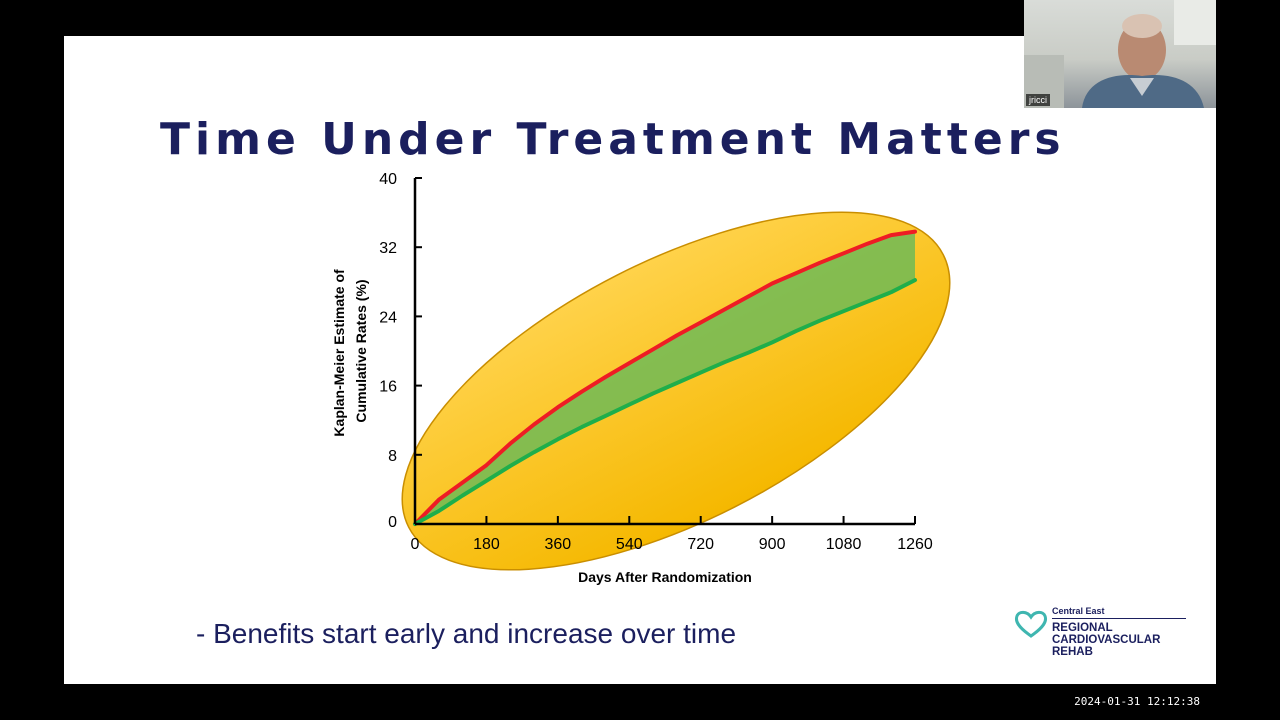  What do you see at coordinates (1106, 640) in the screenshot?
I see `logo-line-2: CARDIOVASCULAR` at bounding box center [1106, 640].